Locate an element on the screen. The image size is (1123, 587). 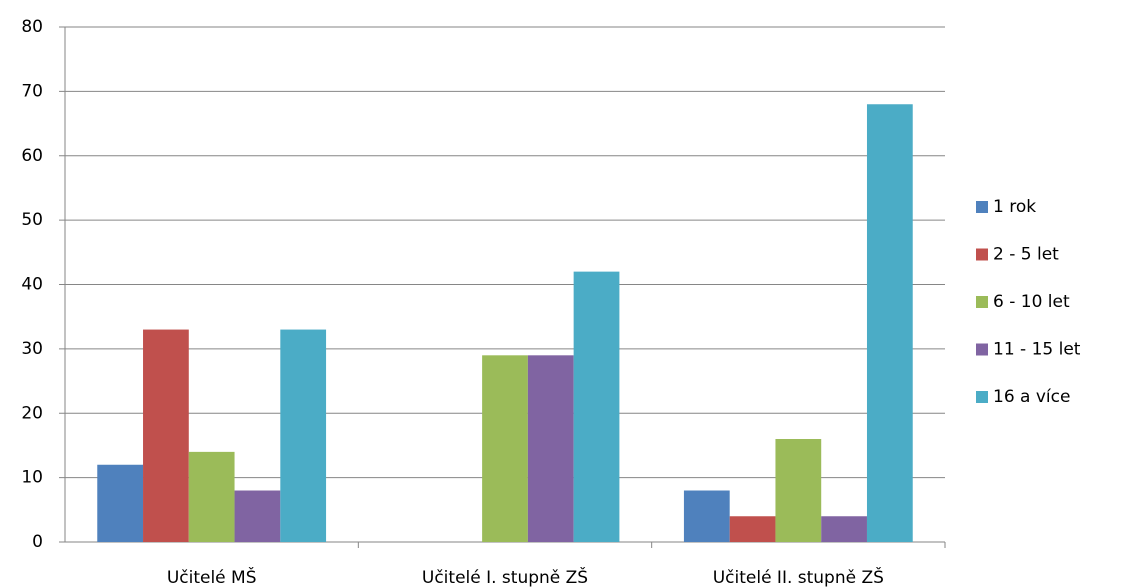
y-tick-label: 80 is located at coordinates (32, 27).